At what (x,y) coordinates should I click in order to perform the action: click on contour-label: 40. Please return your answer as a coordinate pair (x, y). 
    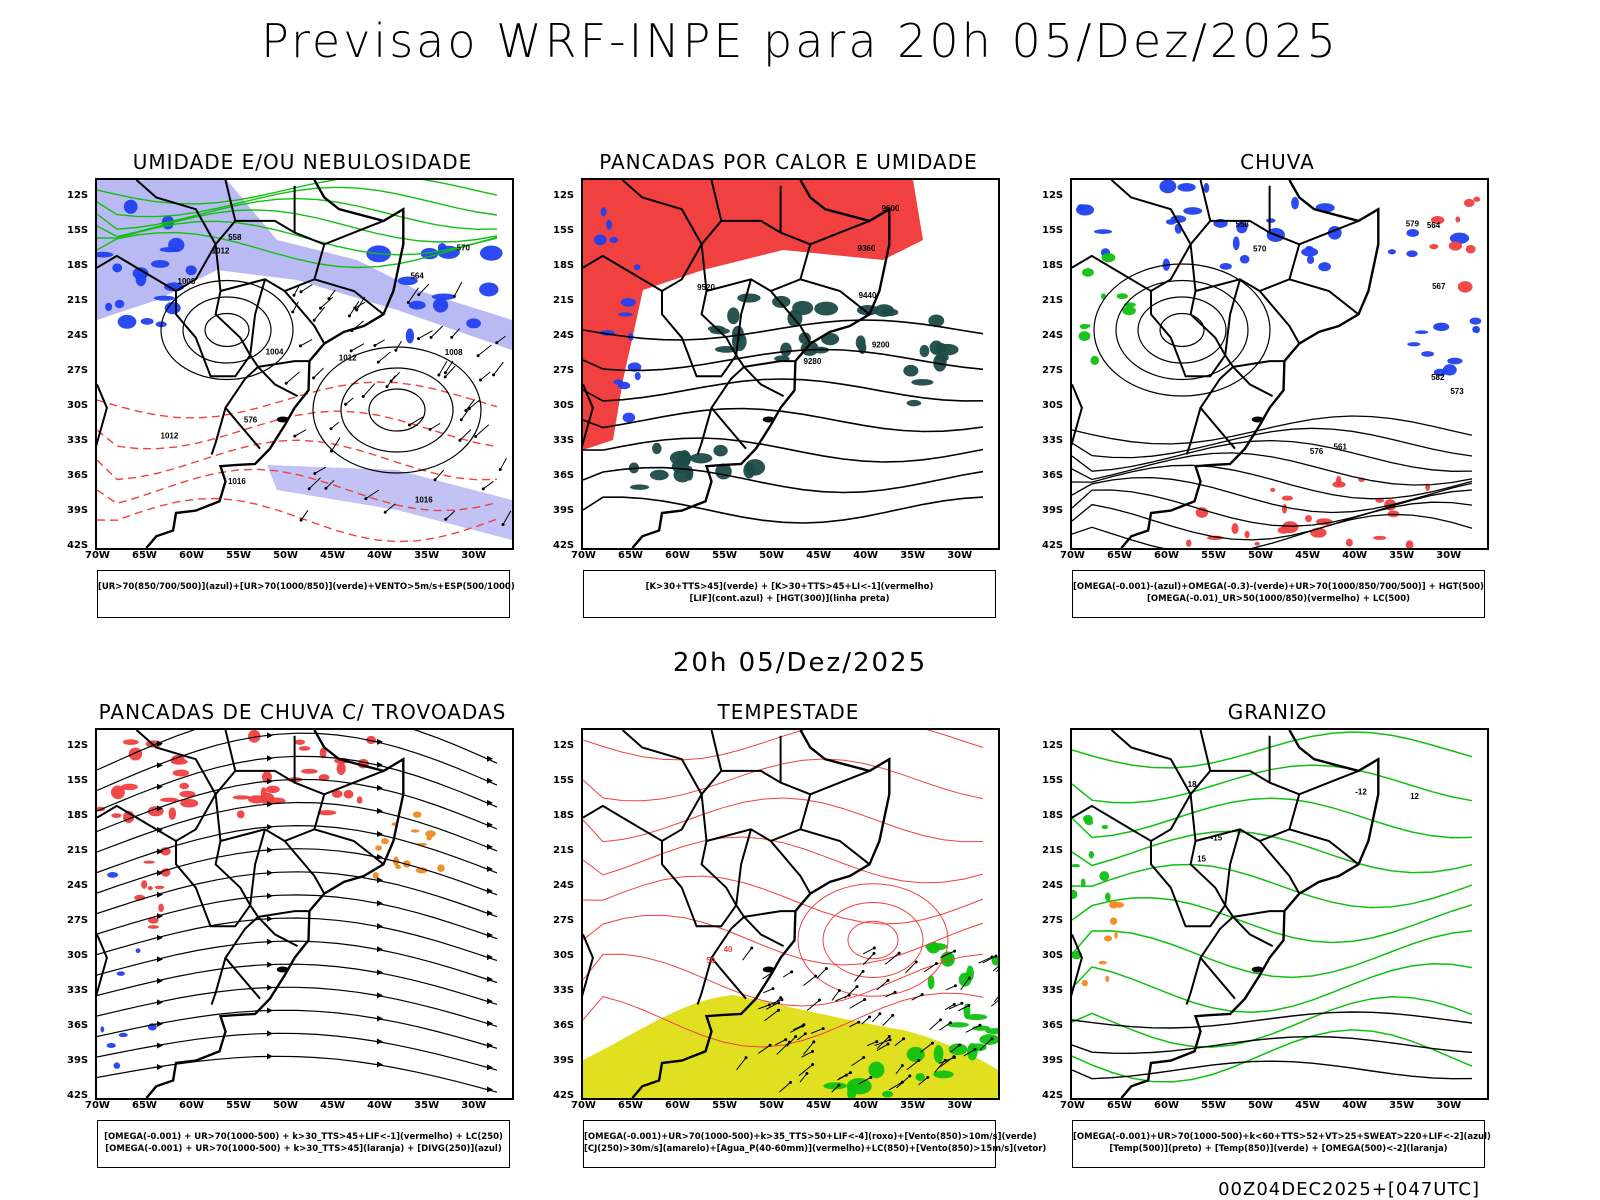
    Looking at the image, I should click on (728, 949).